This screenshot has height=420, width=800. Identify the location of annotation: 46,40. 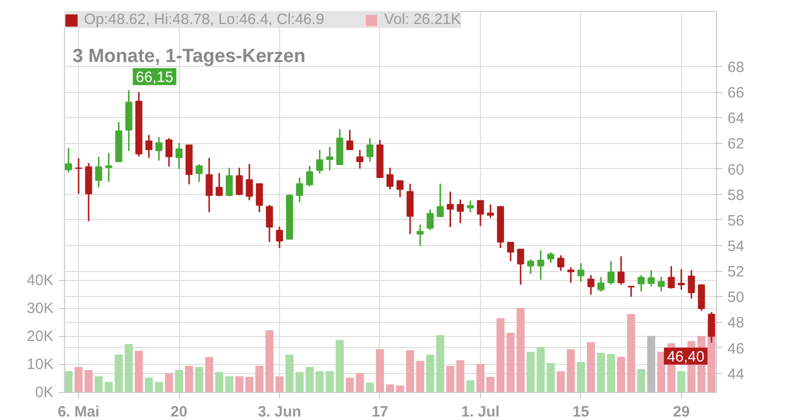
(685, 357).